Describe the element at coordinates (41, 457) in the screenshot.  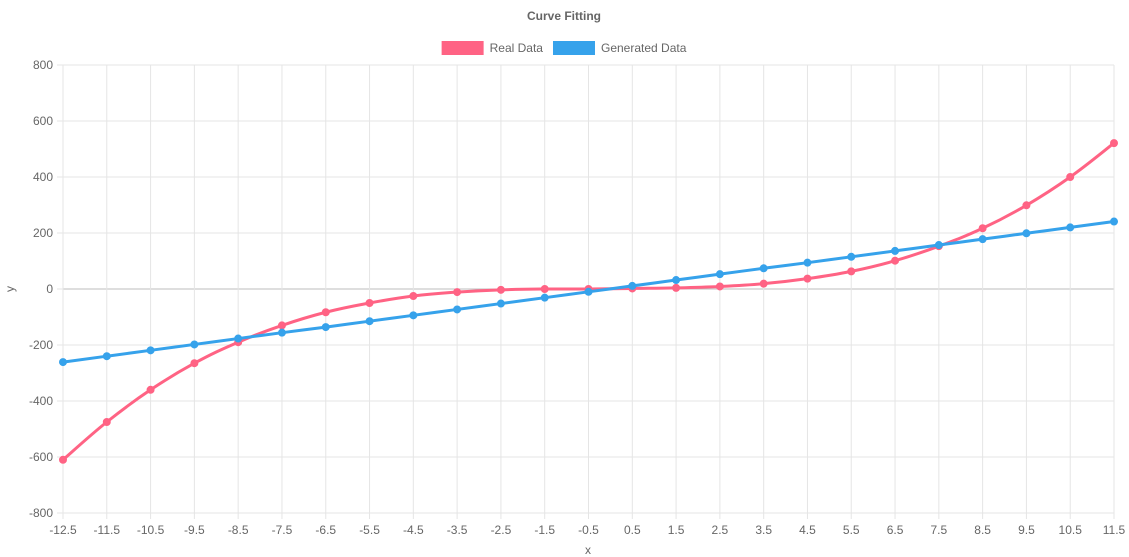
I see `y-tick-label: -600` at that location.